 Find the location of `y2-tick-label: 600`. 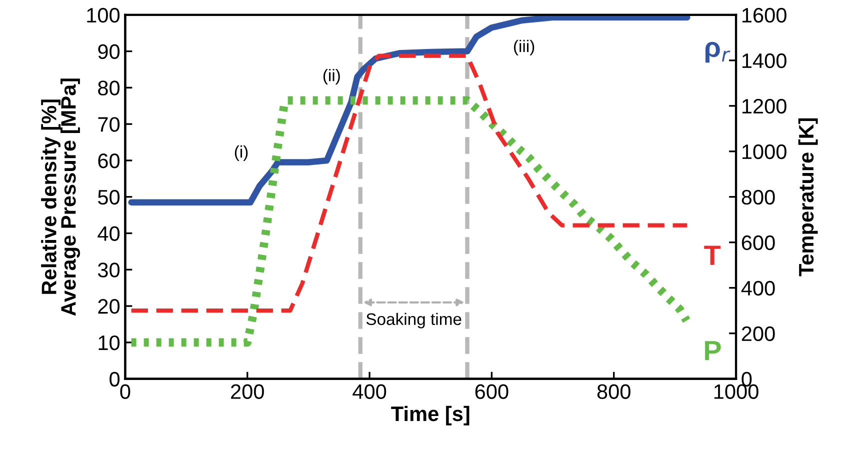

y2-tick-label: 600 is located at coordinates (758, 242).